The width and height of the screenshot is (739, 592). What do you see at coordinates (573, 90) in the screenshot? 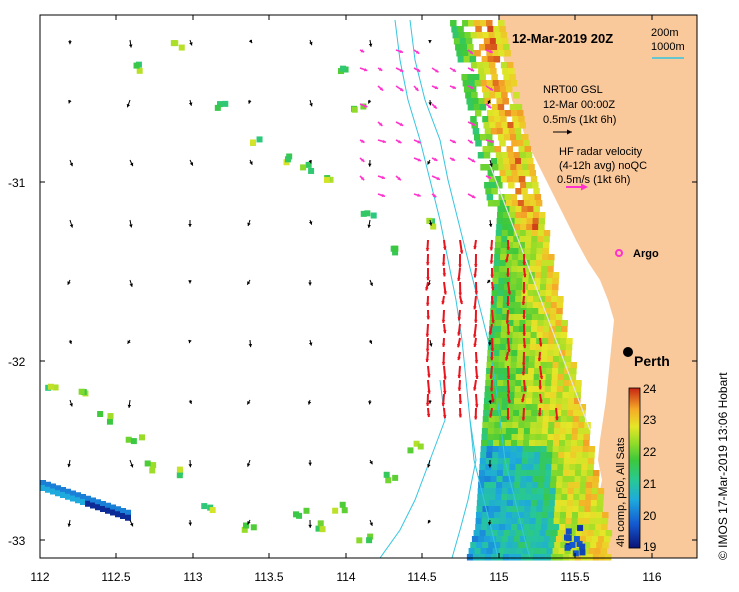
I see `model-title: NRT00 GSL` at bounding box center [573, 90].